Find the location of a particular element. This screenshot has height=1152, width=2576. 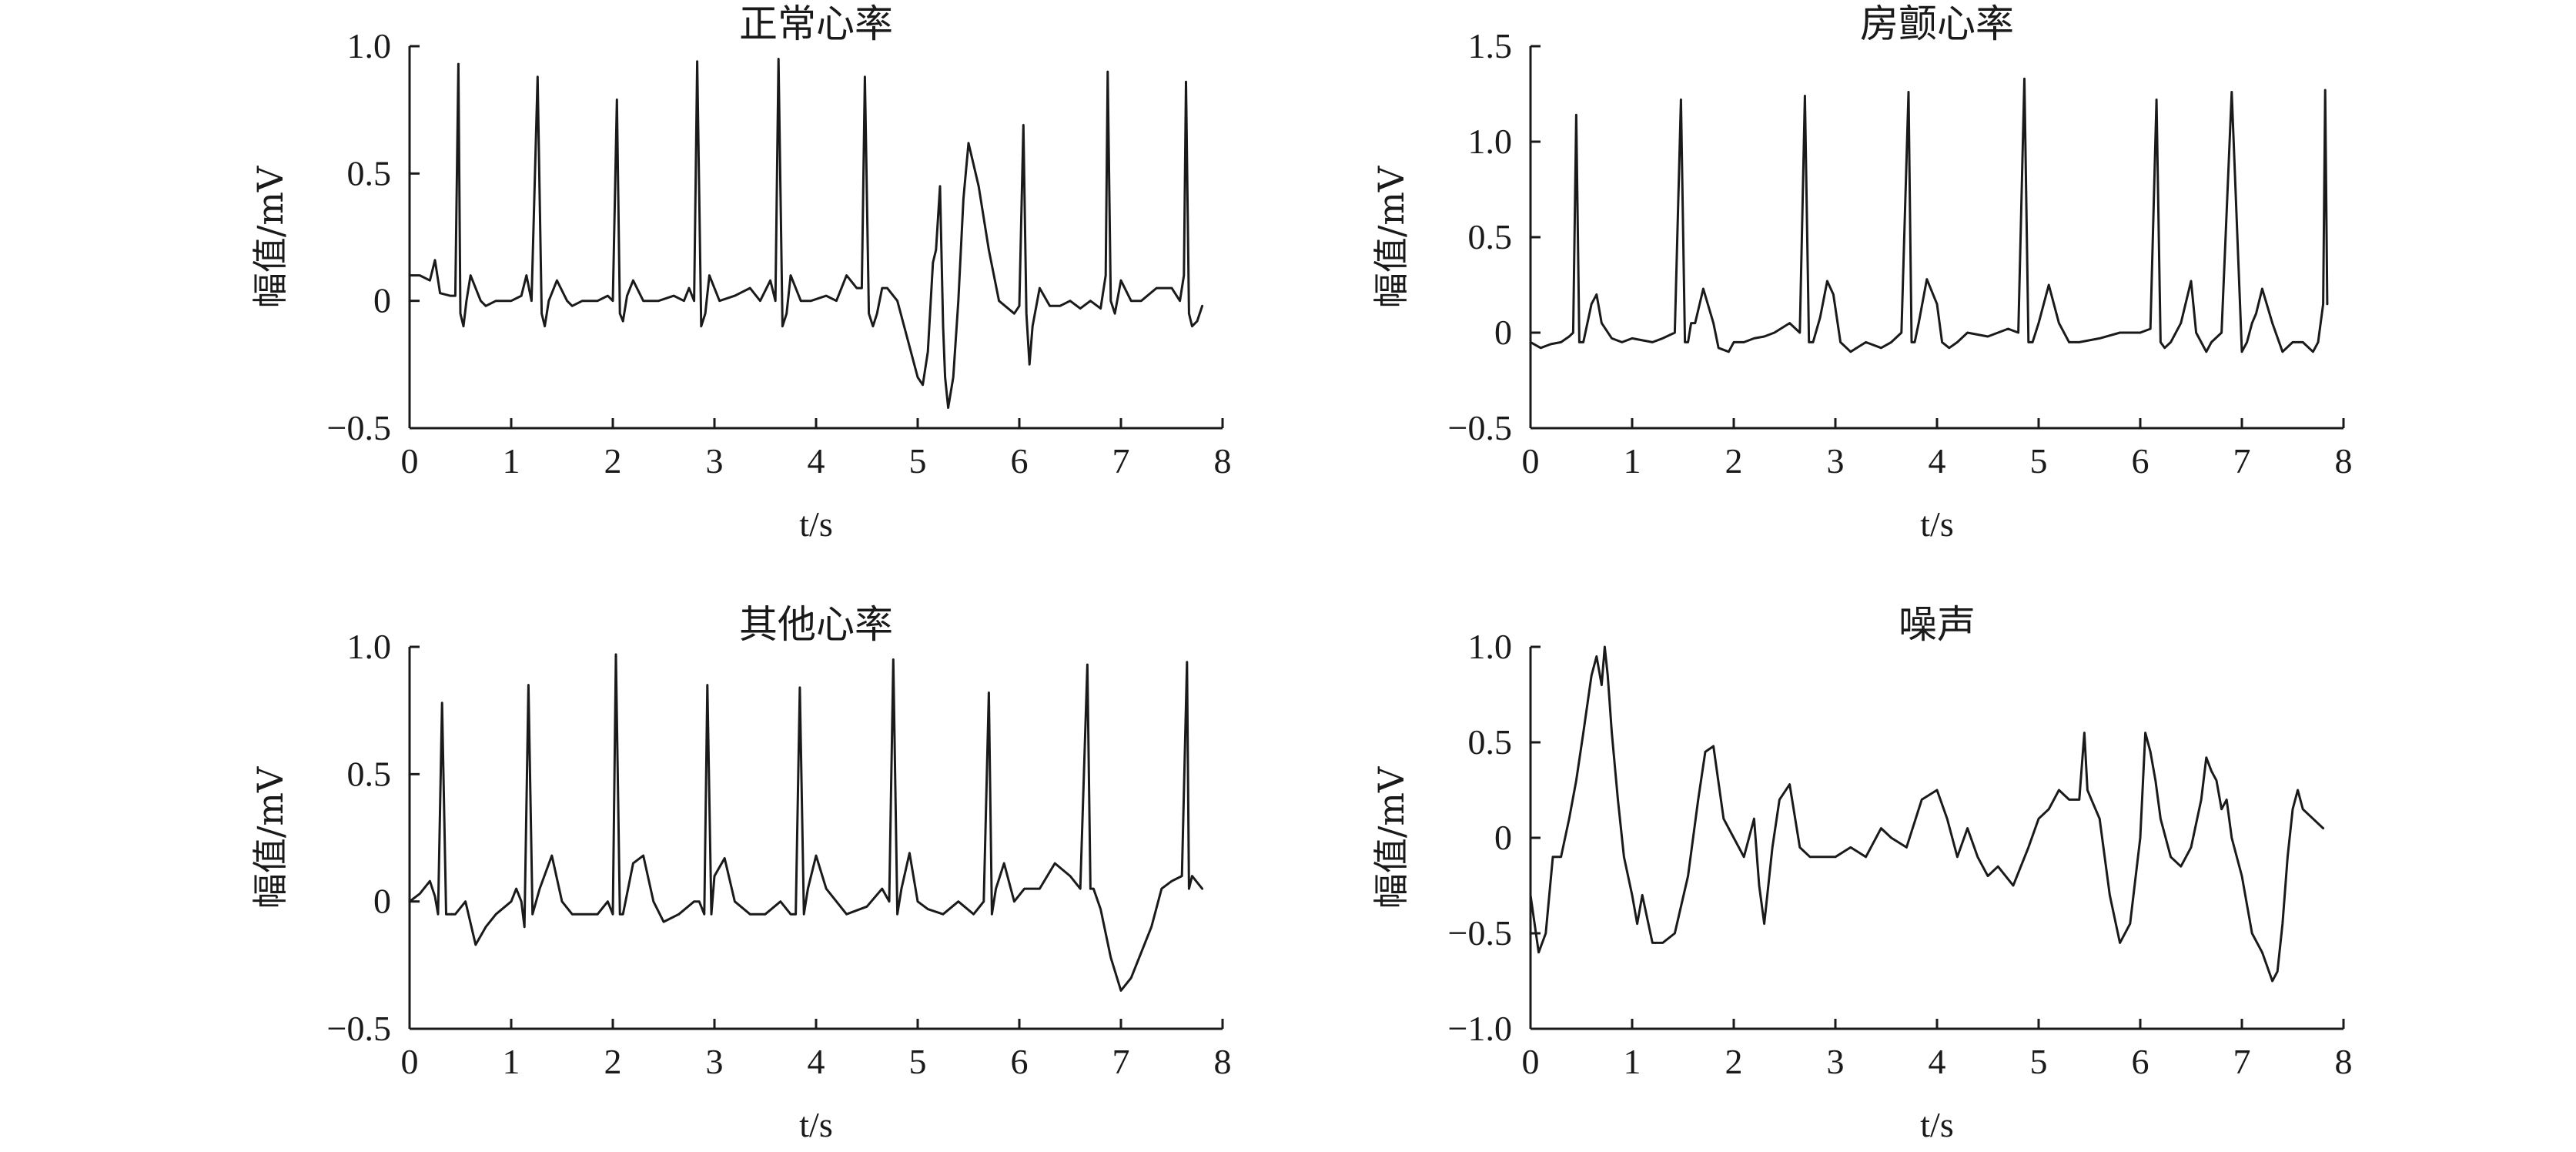

y-tick-label: 1.5 is located at coordinates (1491, 45).